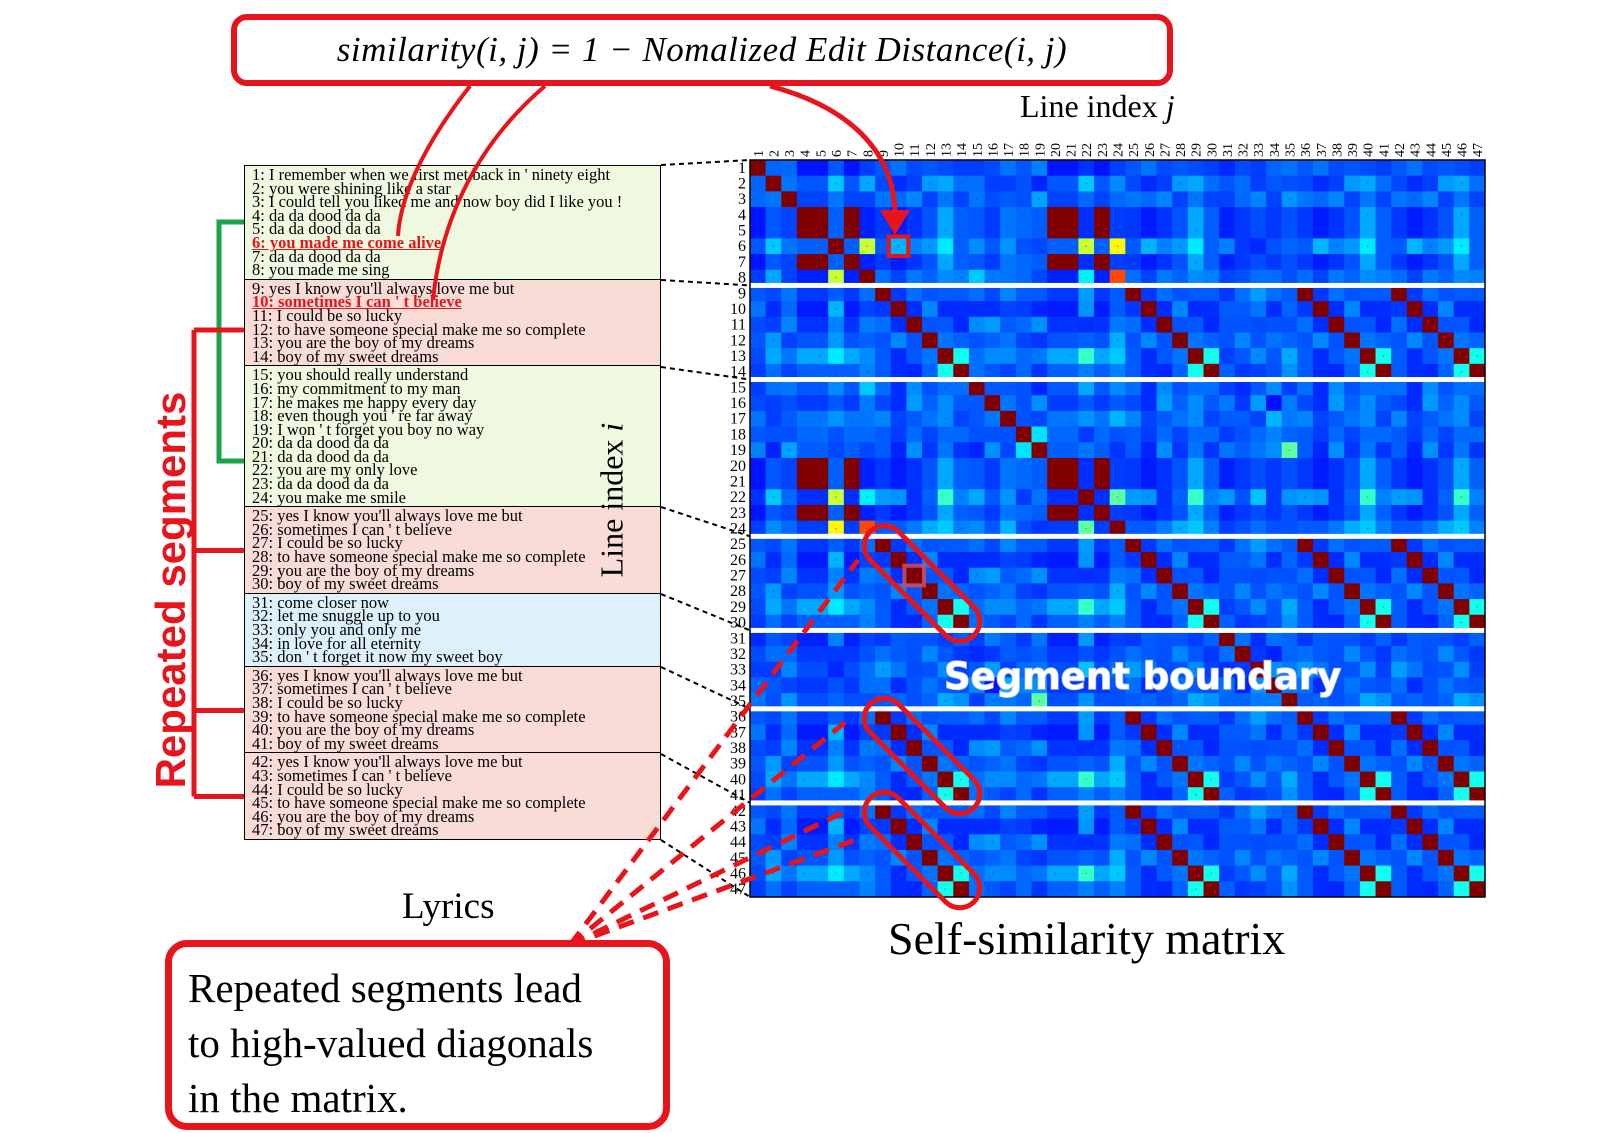  What do you see at coordinates (1244, 150) in the screenshot?
I see `column-tick-label: 32` at bounding box center [1244, 150].